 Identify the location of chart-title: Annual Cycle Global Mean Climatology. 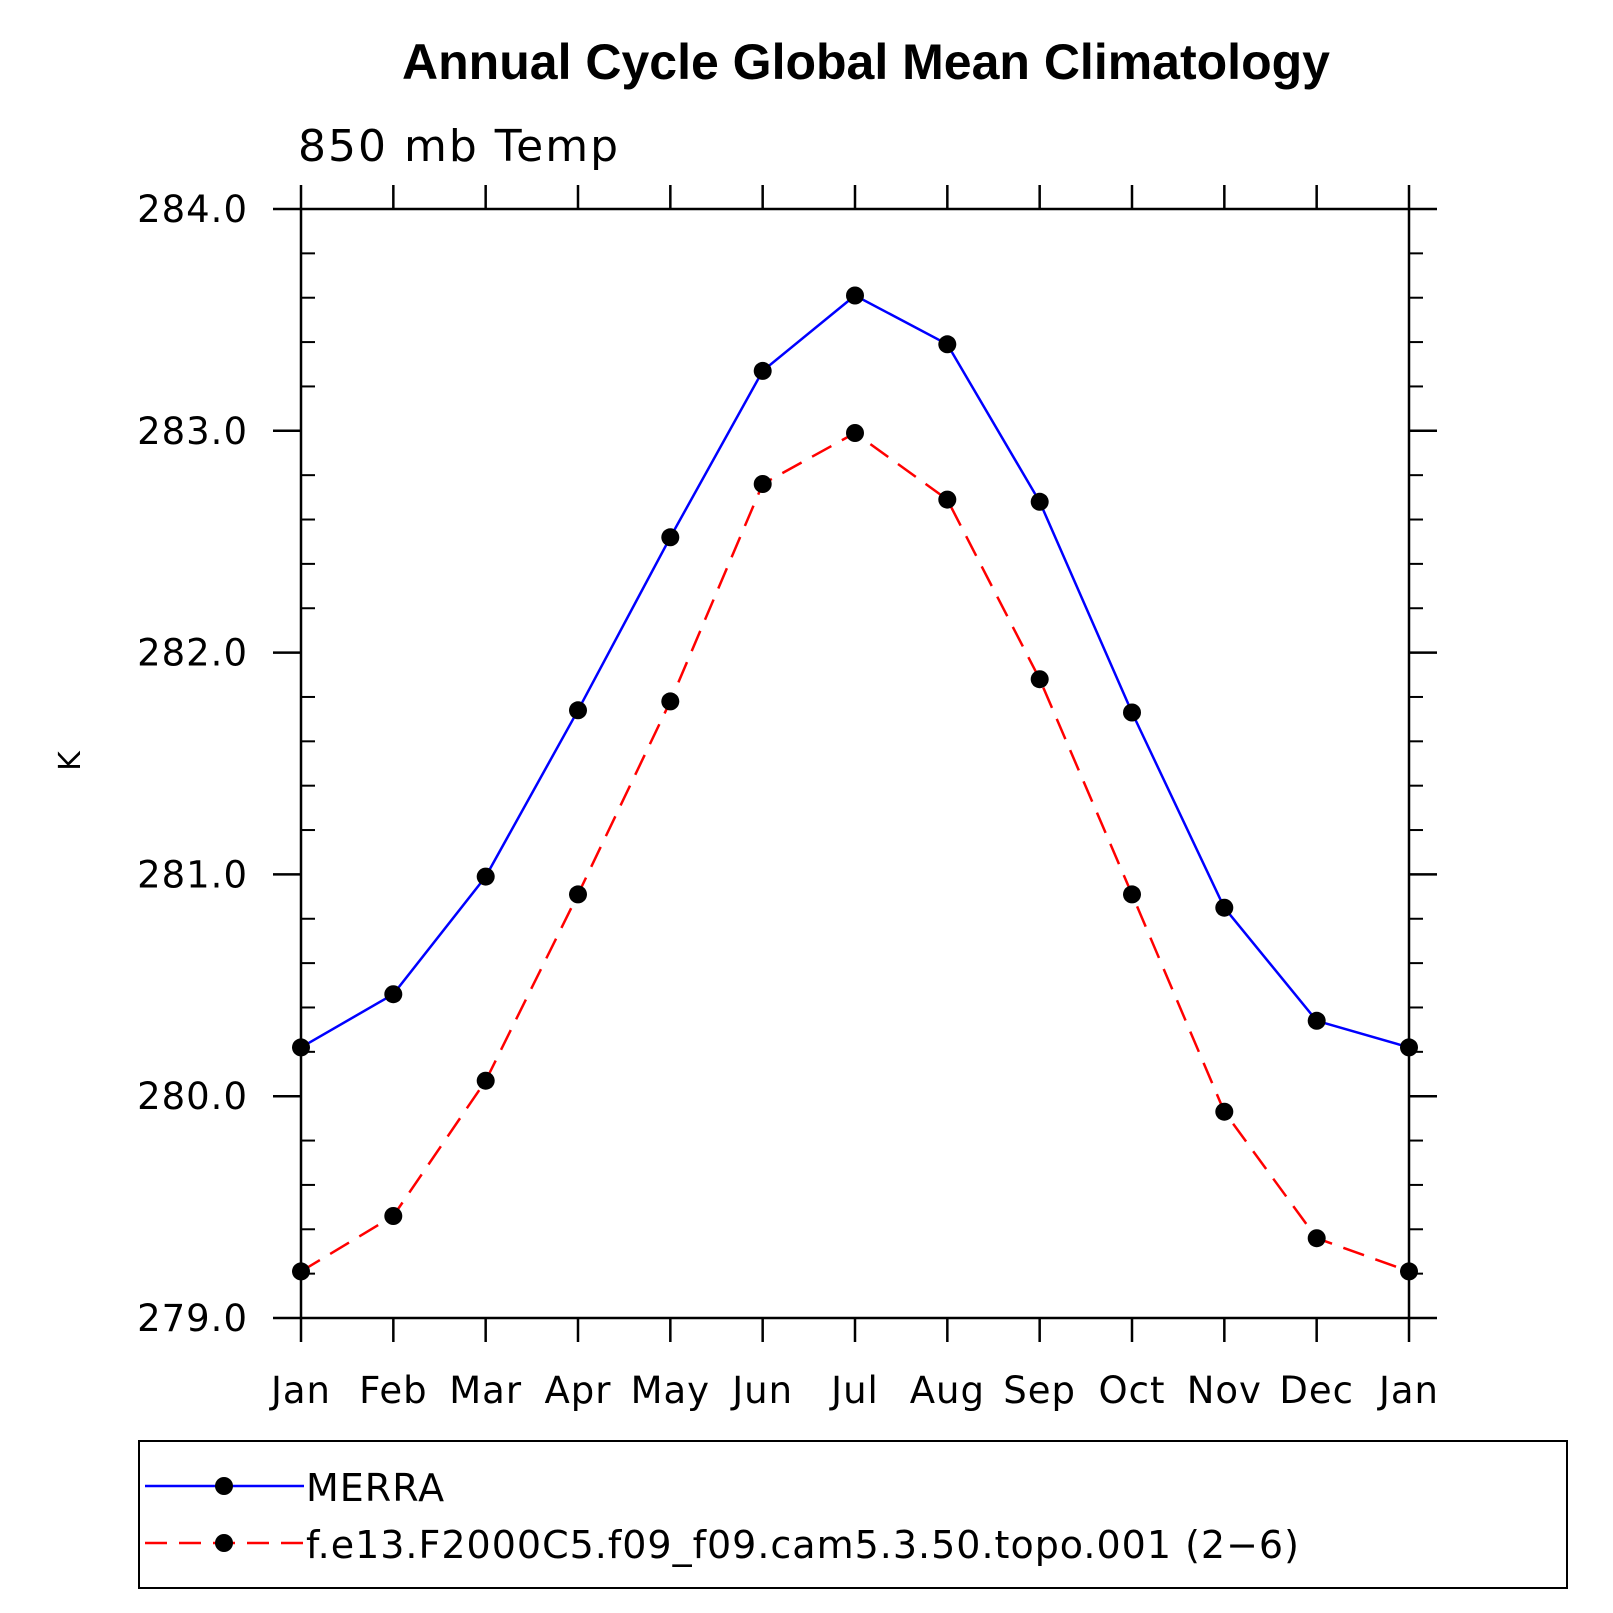
(866, 62).